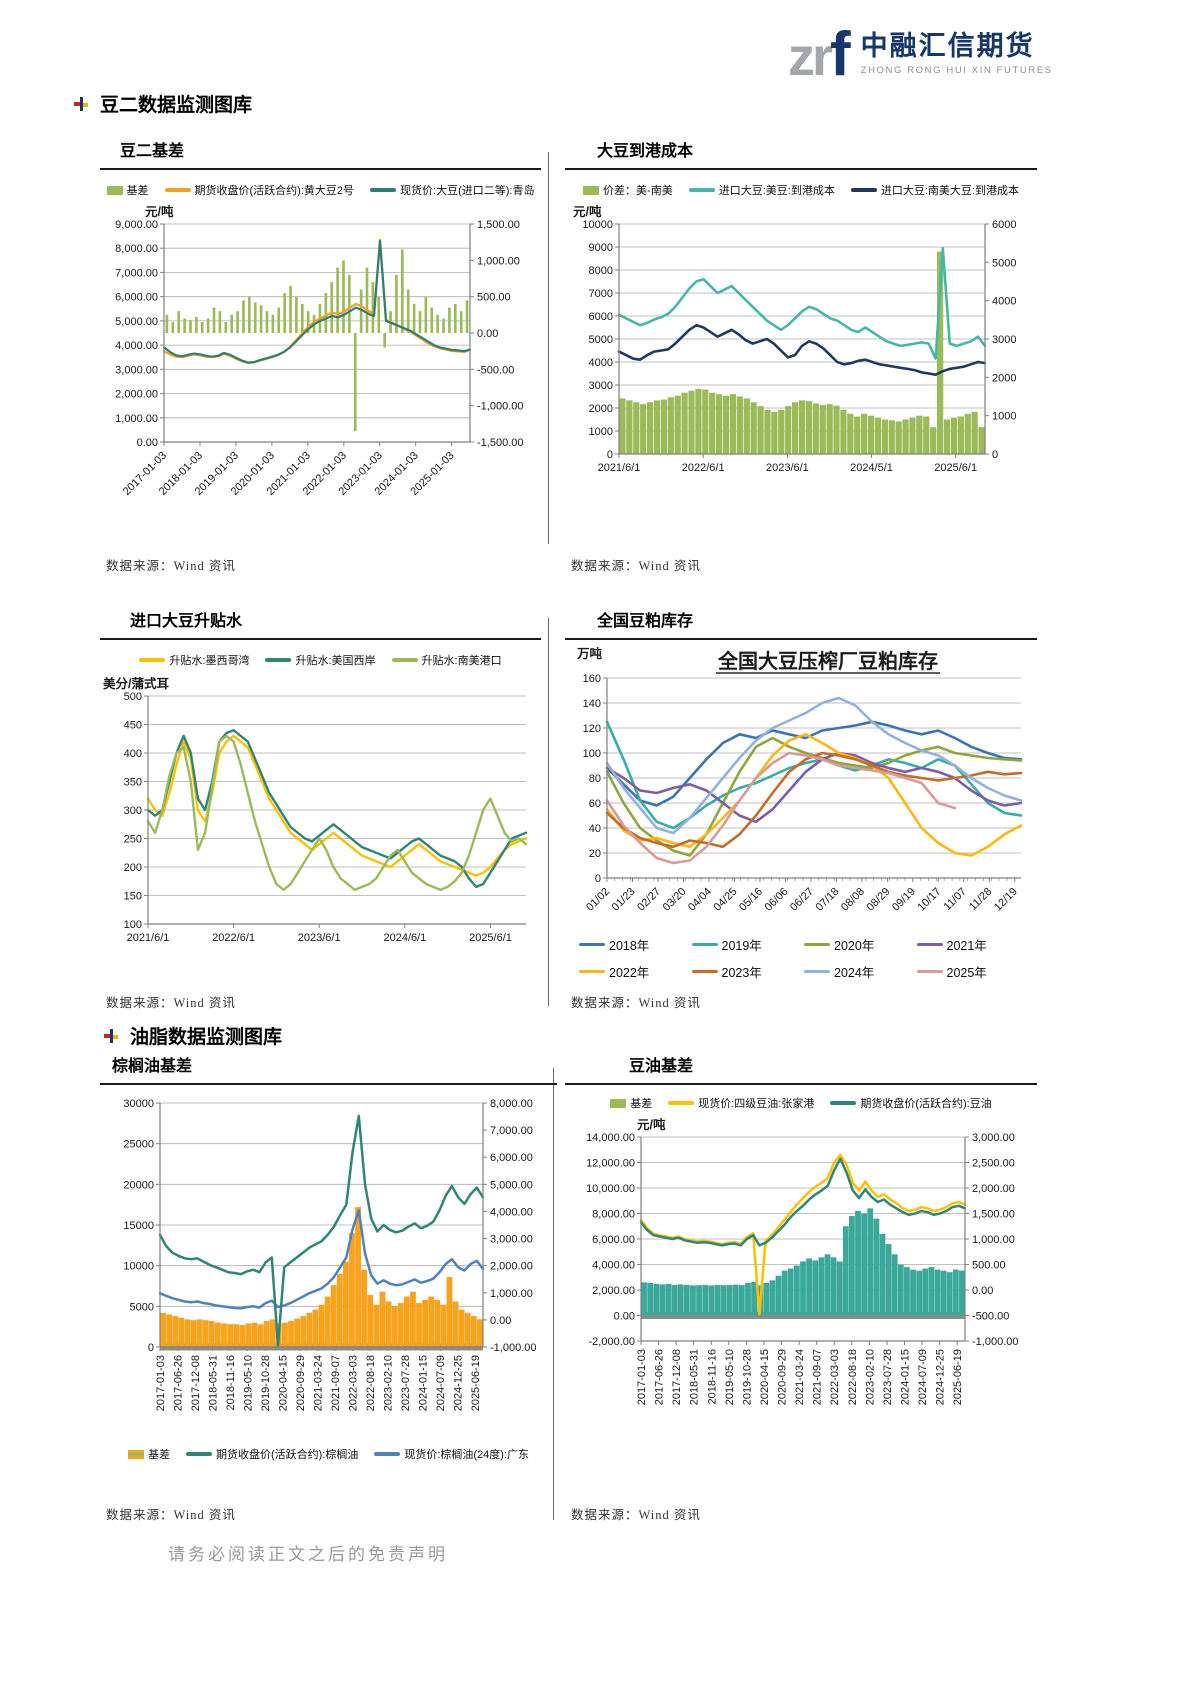  Describe the element at coordinates (498, 225) in the screenshot. I see `svg-text: 1,500.00` at that location.